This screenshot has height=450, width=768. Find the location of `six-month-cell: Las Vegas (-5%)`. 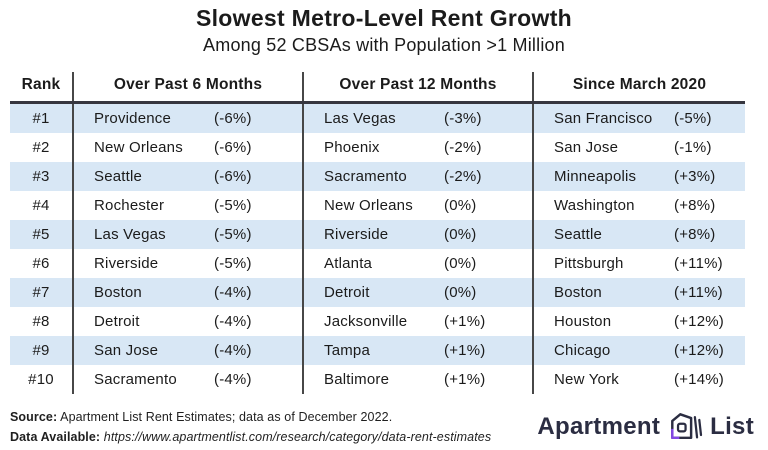

six-month-cell: Las Vegas (-5%) is located at coordinates (188, 234).